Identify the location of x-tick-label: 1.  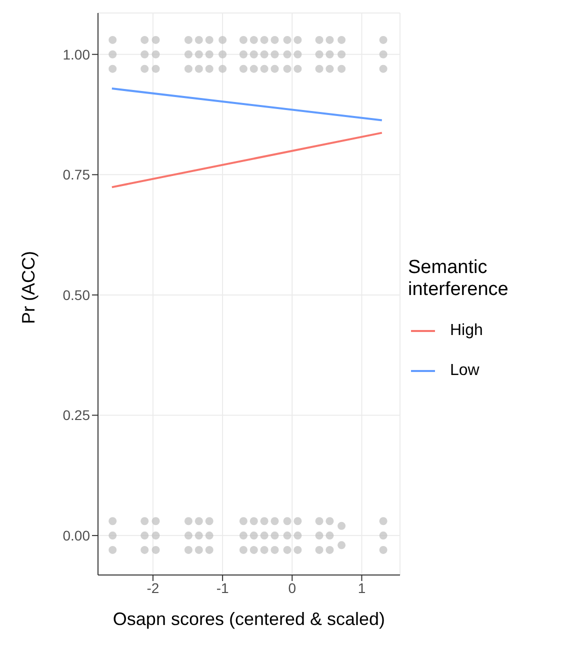
(362, 588).